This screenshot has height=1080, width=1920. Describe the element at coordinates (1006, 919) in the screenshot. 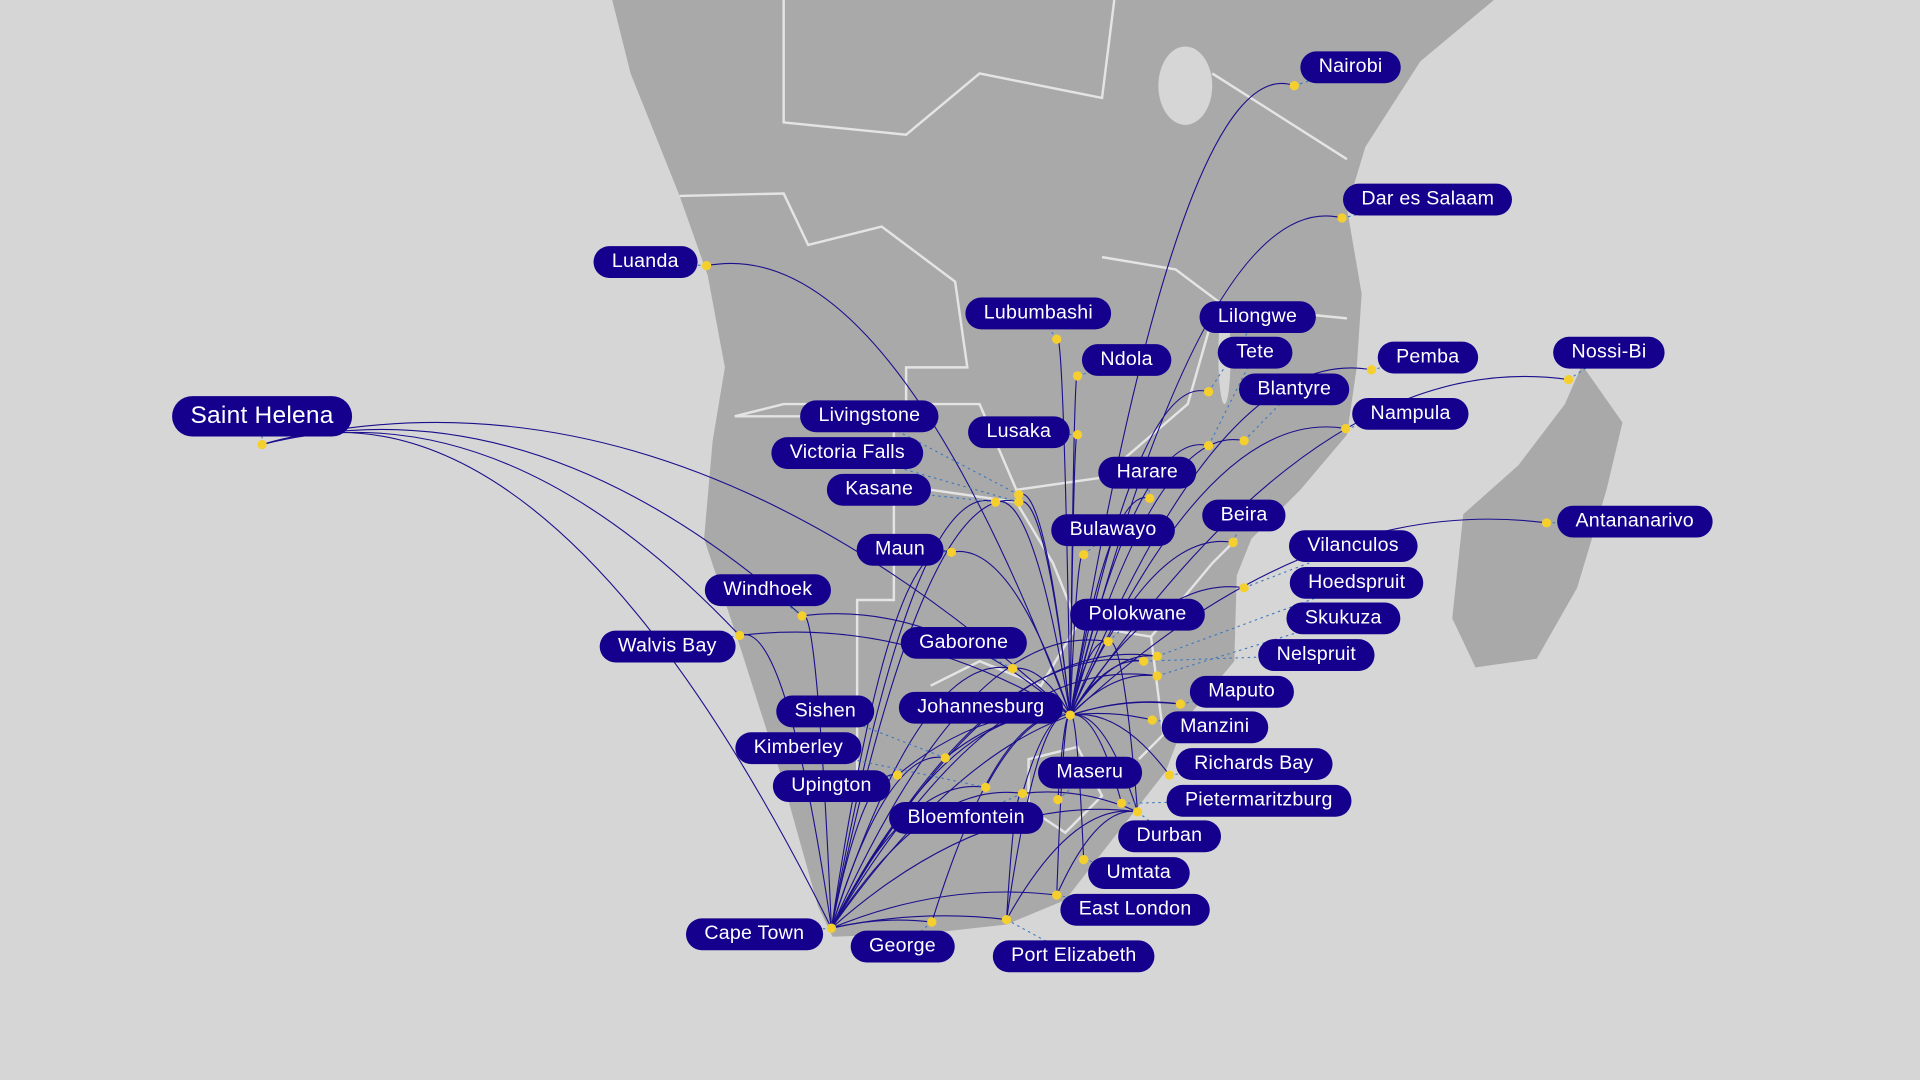

I see `city-dot-port-elizabeth` at that location.